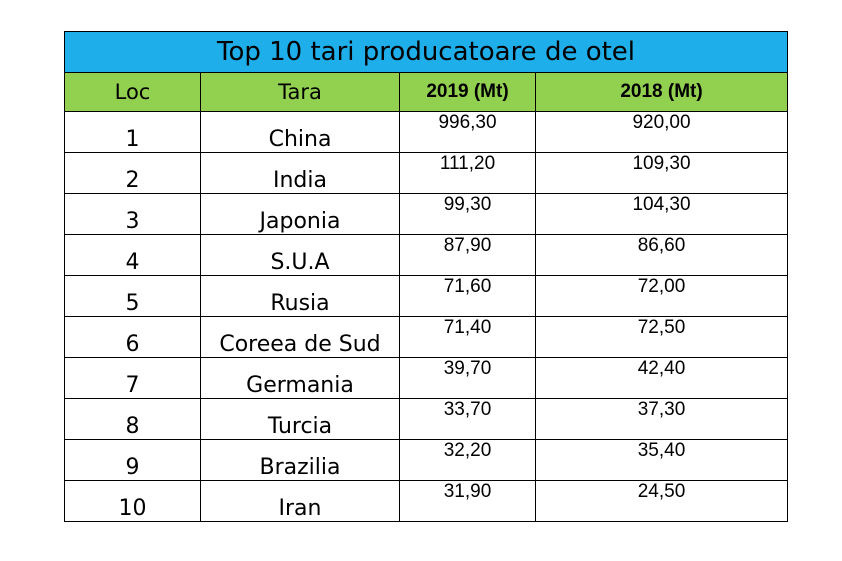  Describe the element at coordinates (300, 173) in the screenshot. I see `country-cell: India` at that location.